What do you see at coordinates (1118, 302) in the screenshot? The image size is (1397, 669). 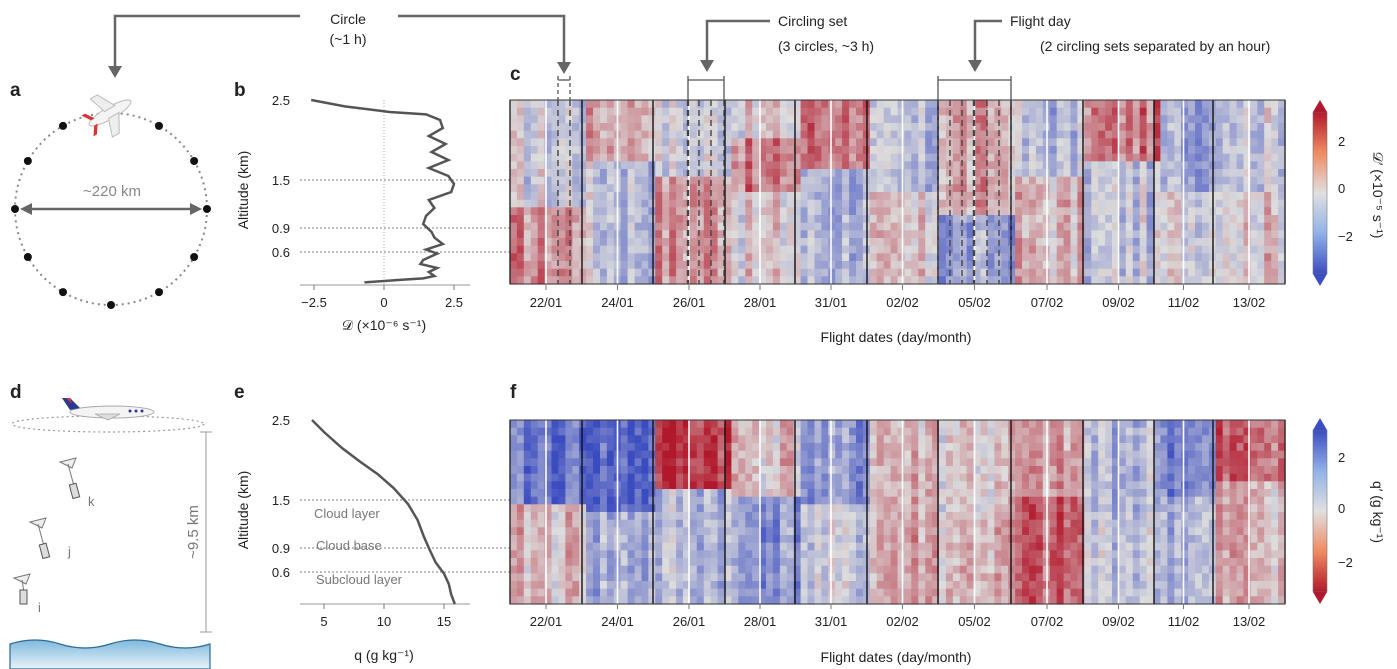 I see `date-tick-label: 09/02` at bounding box center [1118, 302].